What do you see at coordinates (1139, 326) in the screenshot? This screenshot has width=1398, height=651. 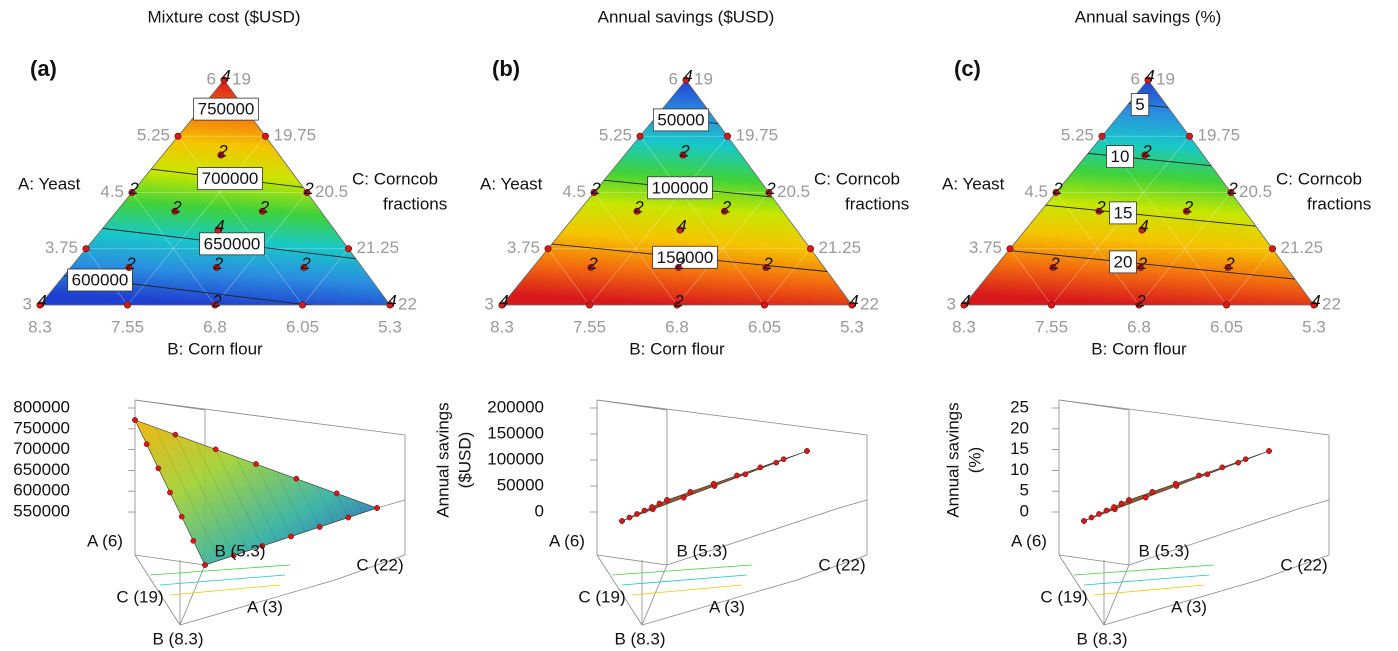 I see `b-tick-label: 6.8` at bounding box center [1139, 326].